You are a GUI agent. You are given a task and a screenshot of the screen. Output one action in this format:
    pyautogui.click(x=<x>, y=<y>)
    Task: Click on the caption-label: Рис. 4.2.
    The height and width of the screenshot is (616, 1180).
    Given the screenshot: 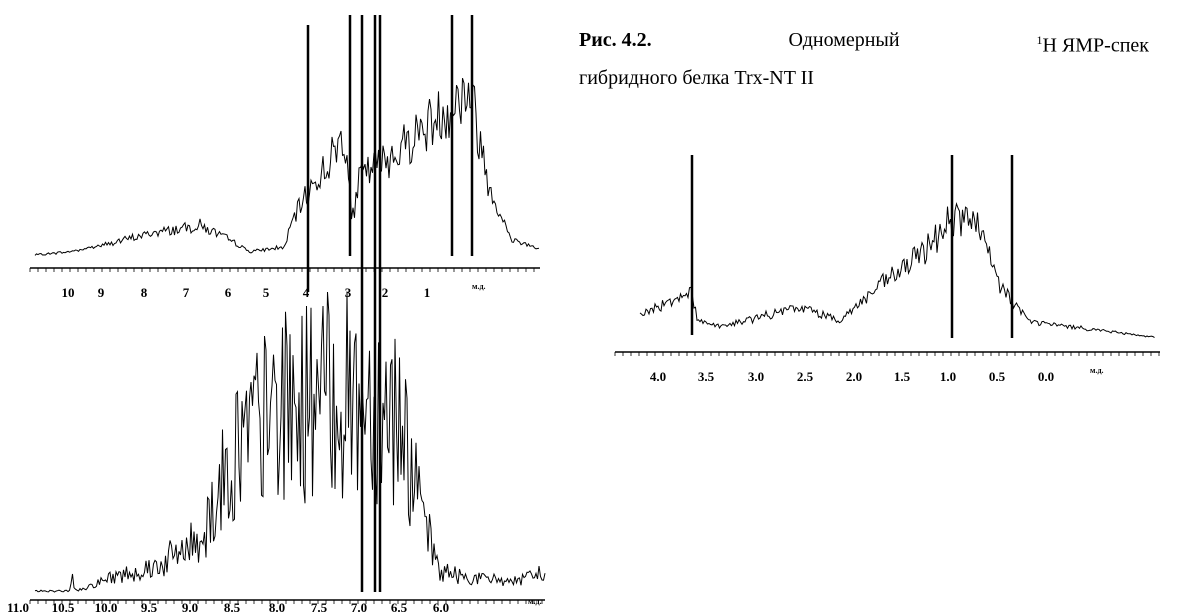 What is the action you would take?
    pyautogui.click(x=615, y=40)
    